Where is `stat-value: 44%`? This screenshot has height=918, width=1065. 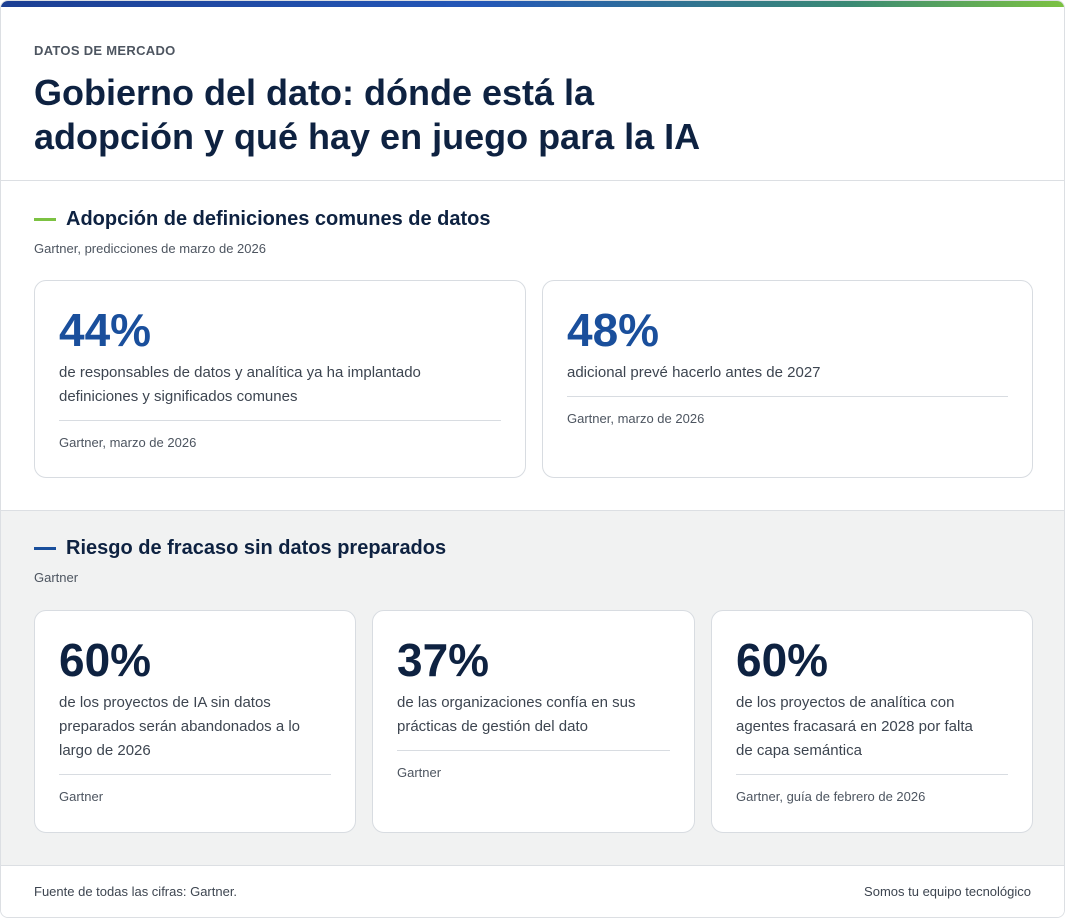 stat-value: 44% is located at coordinates (105, 330).